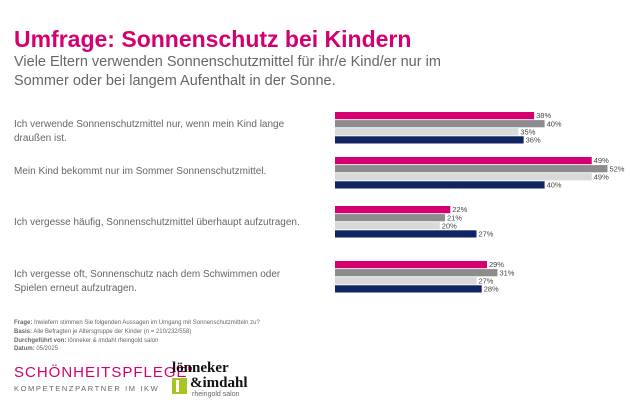 The image size is (630, 412). Describe the element at coordinates (179, 386) in the screenshot. I see `li-logo-mark-icon` at that location.